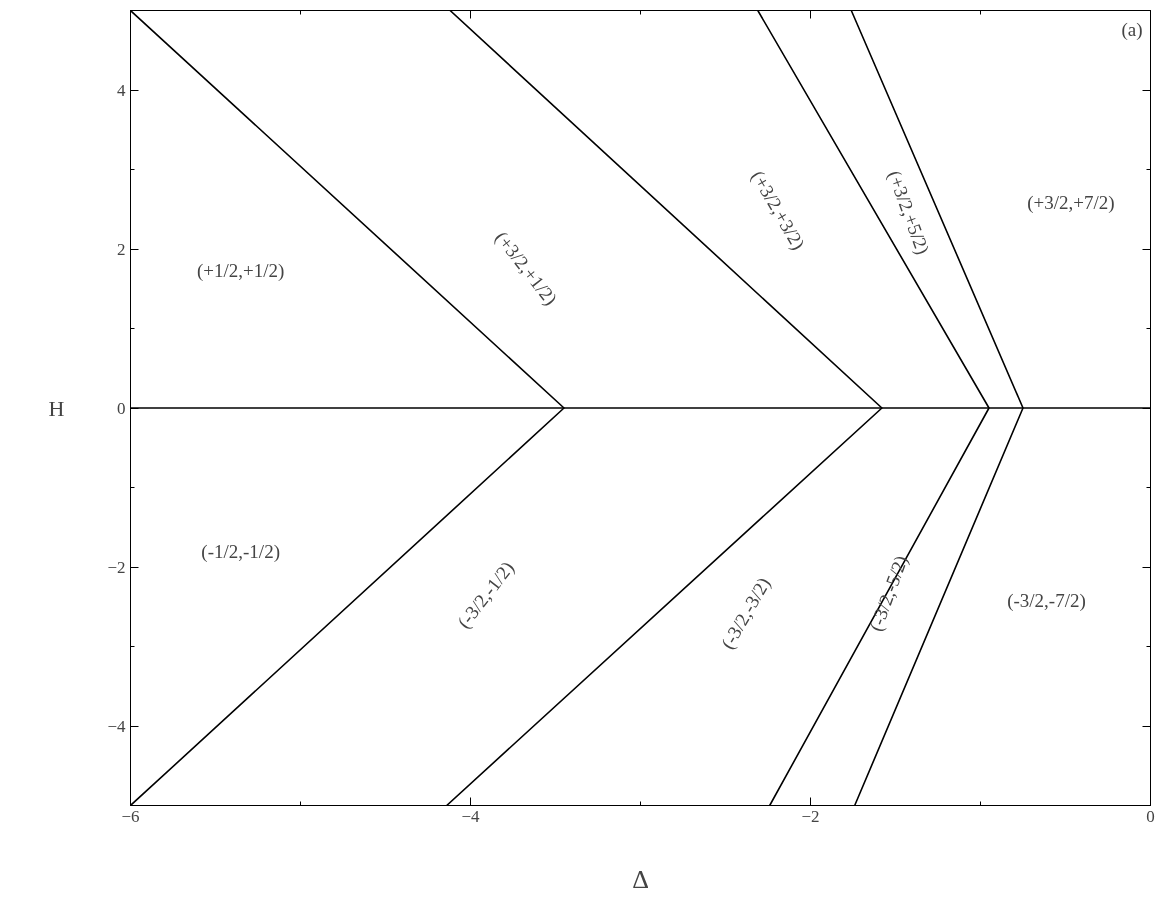 The width and height of the screenshot is (1166, 924). I want to click on x-tick-label: −4, so click(471, 816).